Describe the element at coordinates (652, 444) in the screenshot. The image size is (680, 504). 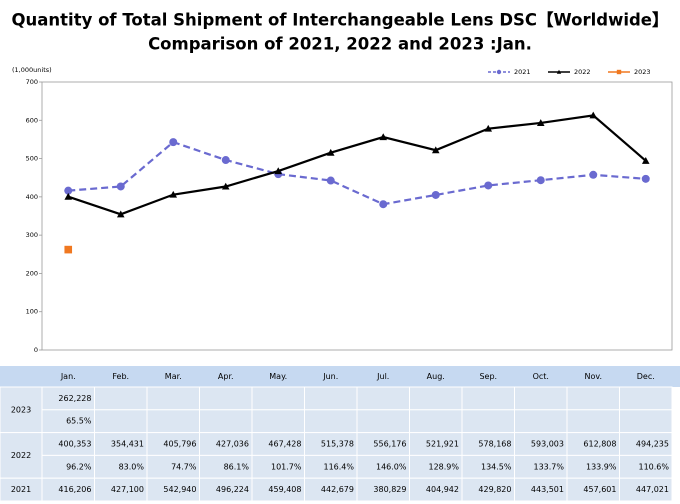
I see `table-cell: 494,235` at that location.